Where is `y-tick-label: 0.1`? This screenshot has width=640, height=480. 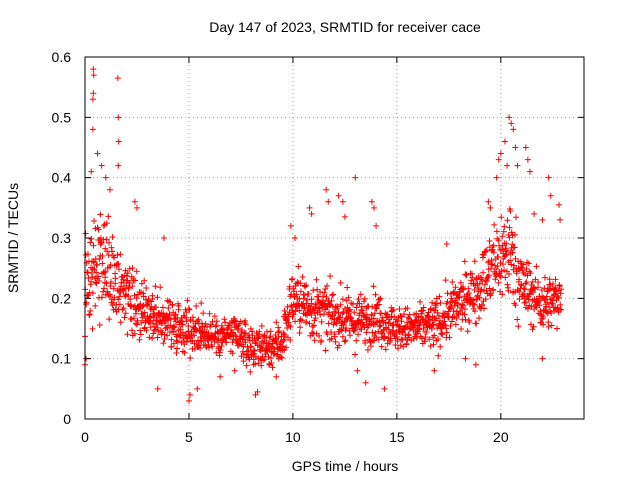
y-tick-label: 0.1 is located at coordinates (62, 359).